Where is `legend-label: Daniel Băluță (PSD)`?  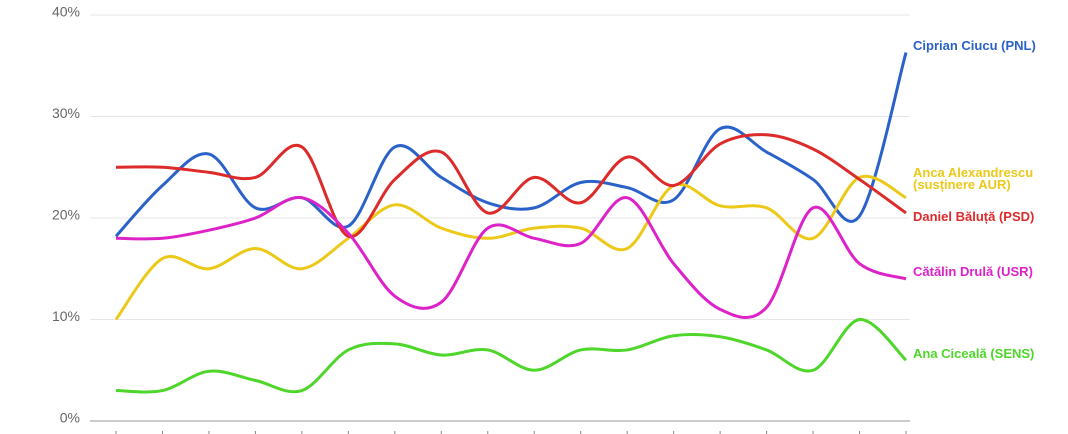
legend-label: Daniel Băluță (PSD) is located at coordinates (974, 216).